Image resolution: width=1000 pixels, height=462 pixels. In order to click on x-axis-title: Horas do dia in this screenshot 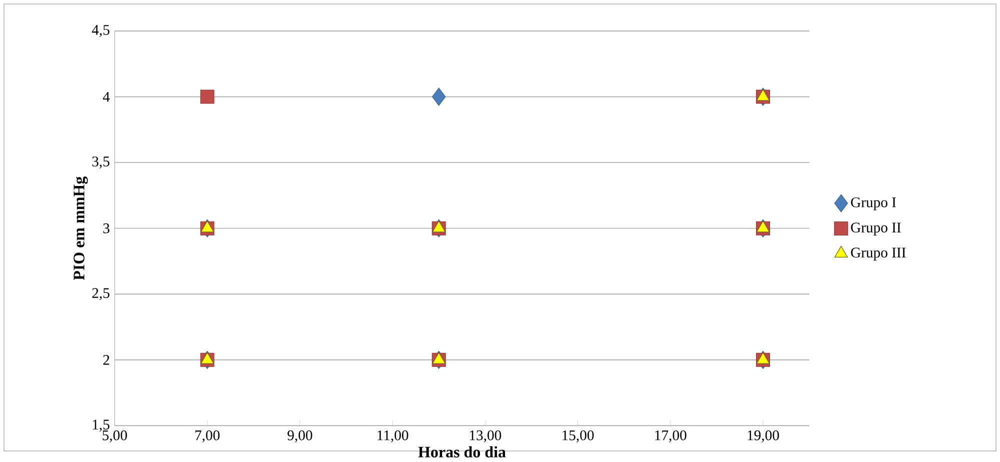, I will do `click(462, 452)`.